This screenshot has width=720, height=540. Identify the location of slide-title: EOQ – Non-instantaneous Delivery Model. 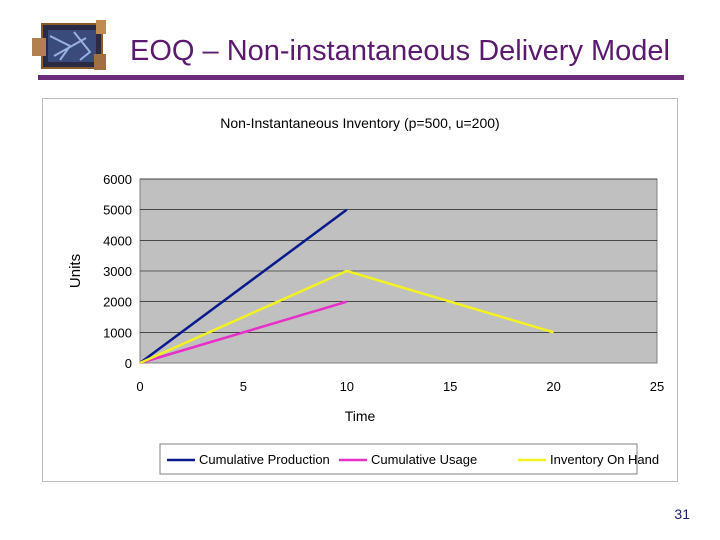
(400, 51).